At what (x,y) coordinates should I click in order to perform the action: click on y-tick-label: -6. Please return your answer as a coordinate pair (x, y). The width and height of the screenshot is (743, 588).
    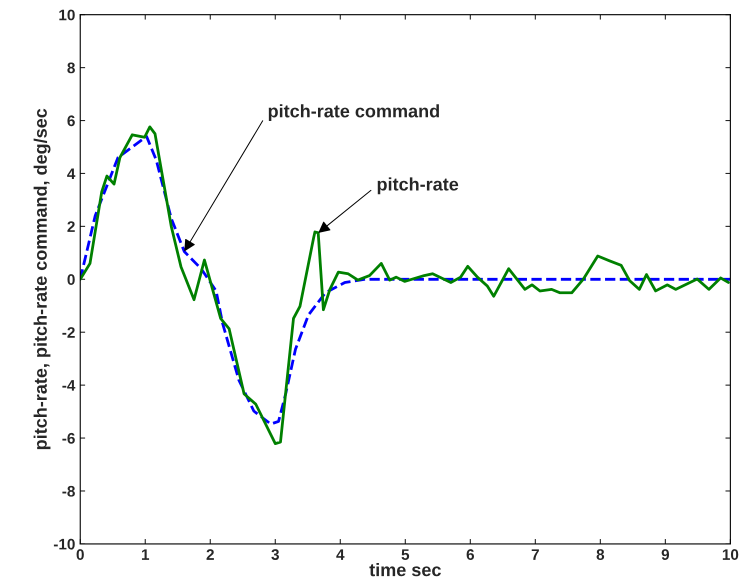
    Looking at the image, I should click on (68, 438).